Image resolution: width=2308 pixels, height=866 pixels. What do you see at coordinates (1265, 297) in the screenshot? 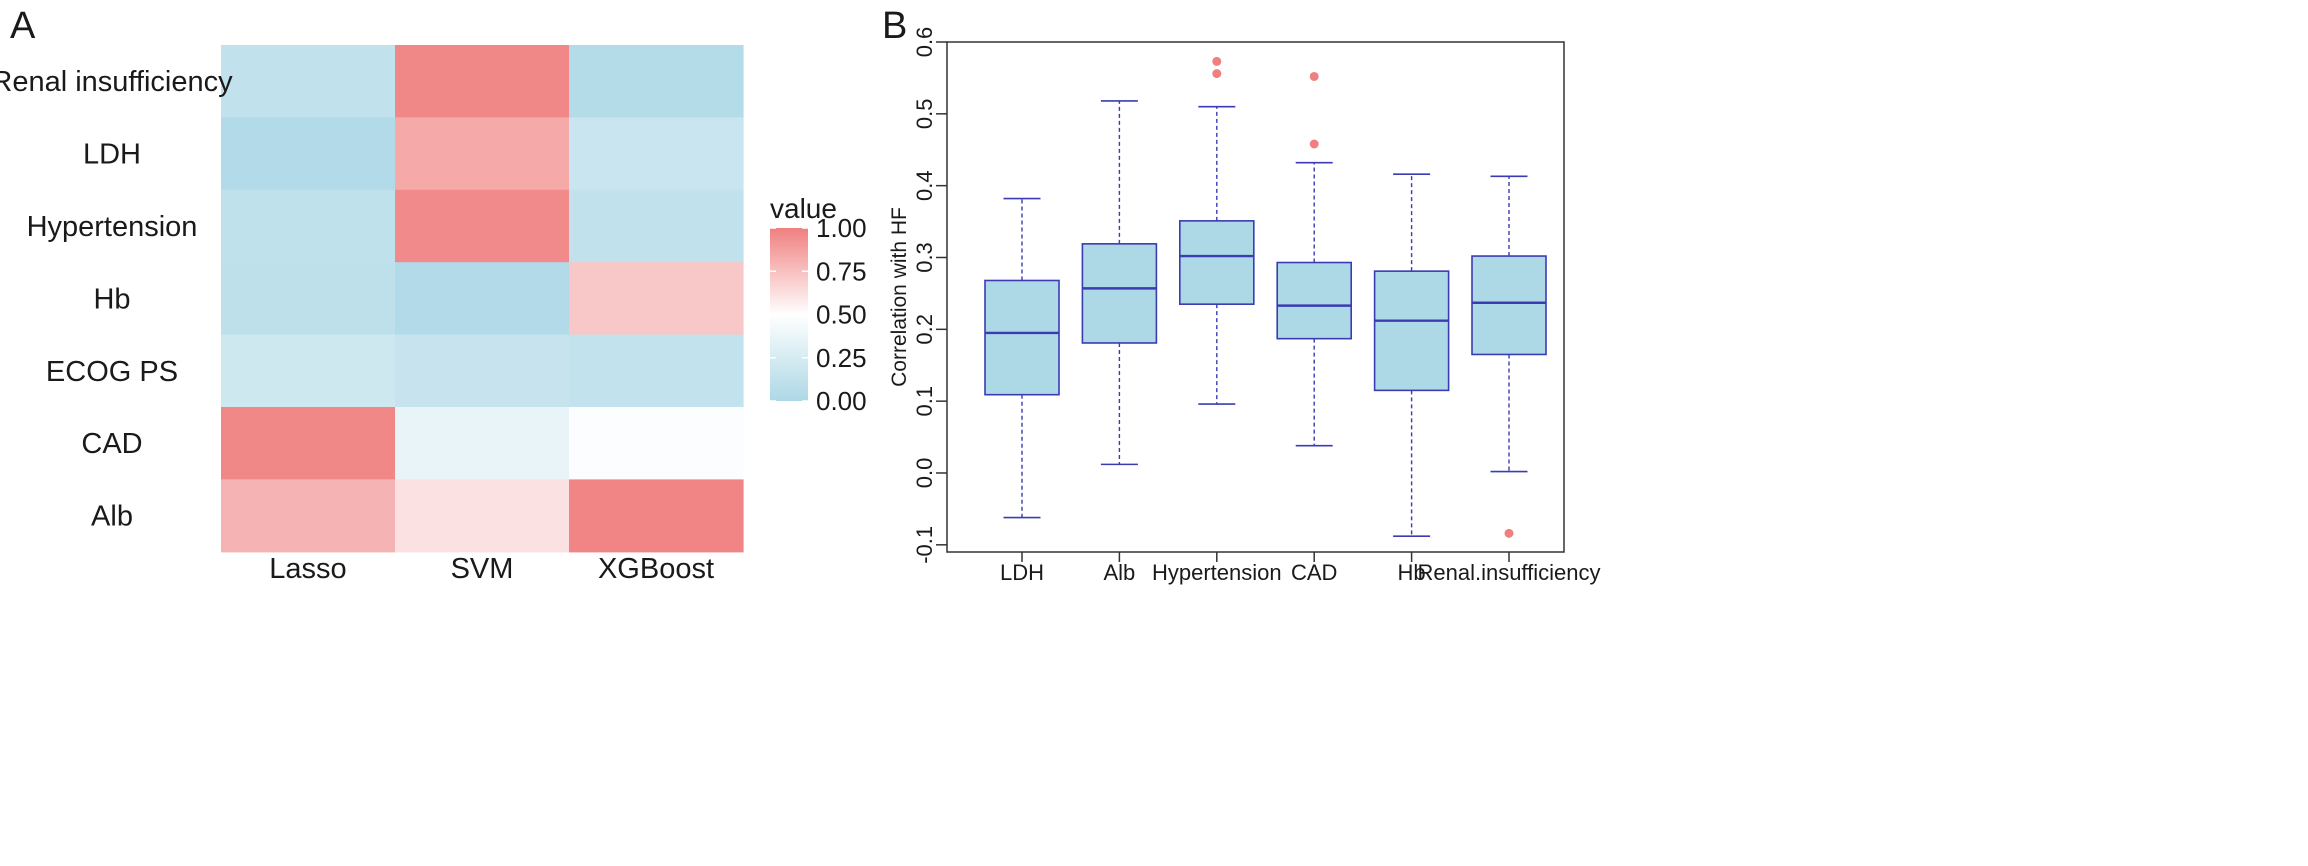
I see `box-series` at bounding box center [1265, 297].